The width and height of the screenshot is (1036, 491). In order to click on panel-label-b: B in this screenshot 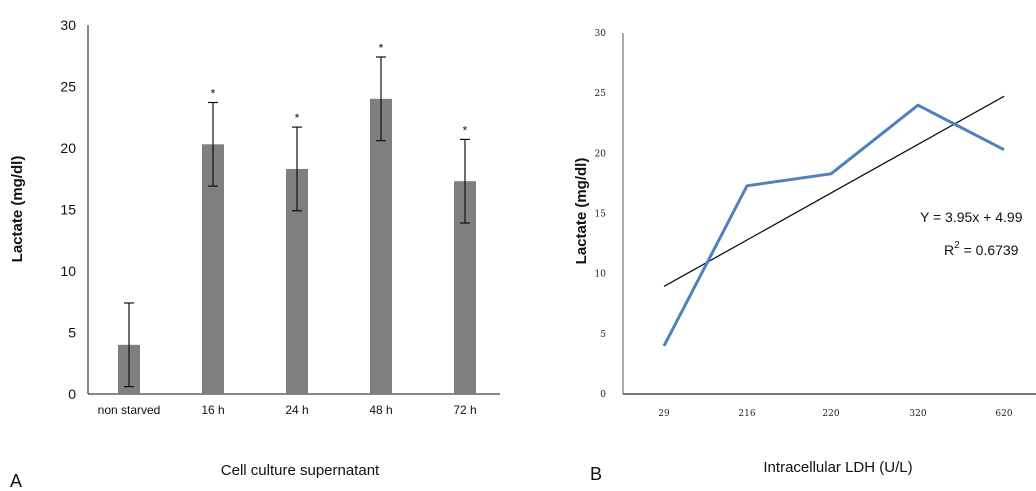, I will do `click(596, 474)`.